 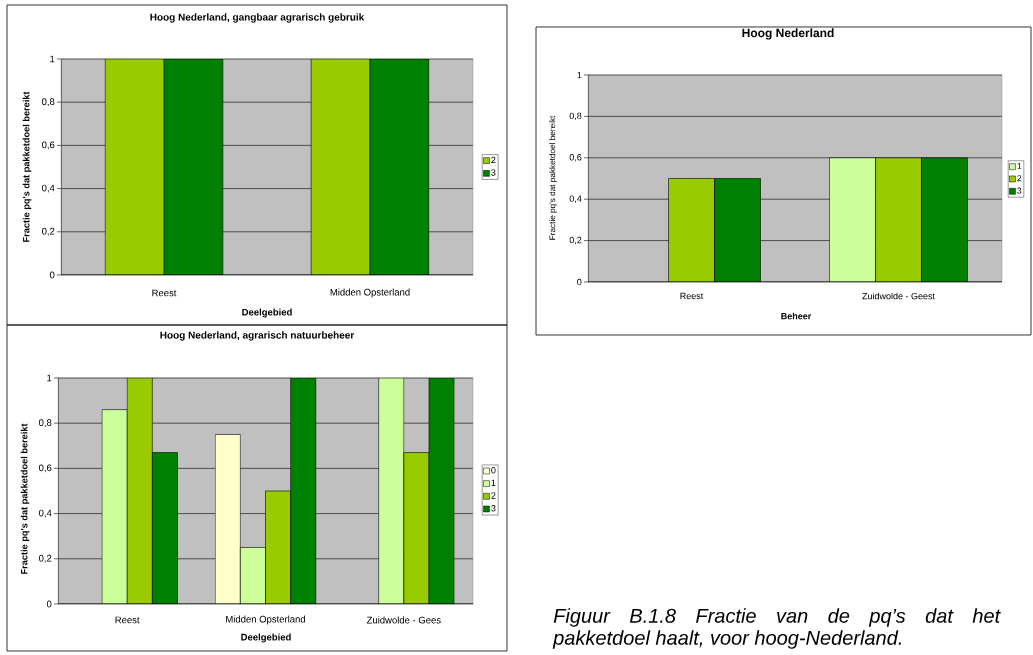 I want to click on chart-title: Hoog Nederland, gangbaar agrarisch gebruik, so click(x=257, y=18).